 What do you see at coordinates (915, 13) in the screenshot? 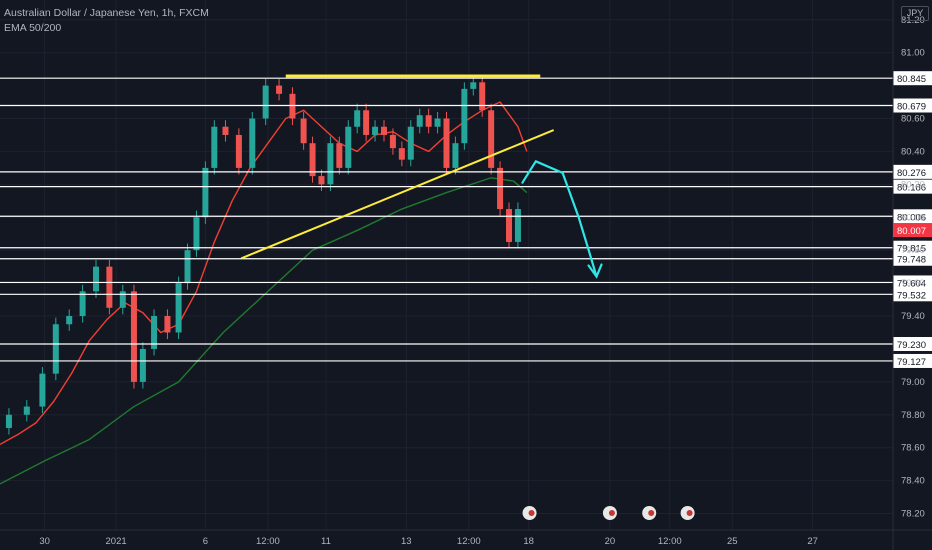
I see `currency-badge: JPY` at bounding box center [915, 13].